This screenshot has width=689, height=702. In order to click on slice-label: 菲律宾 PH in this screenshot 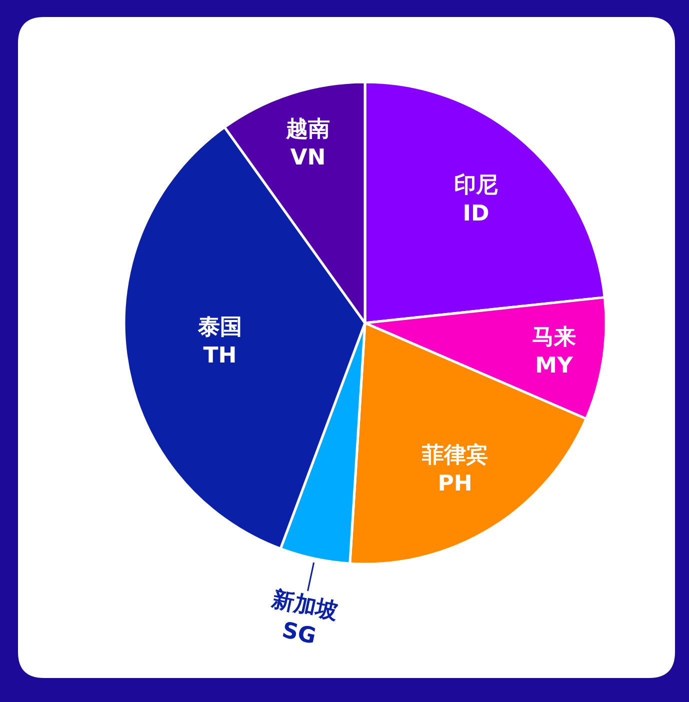, I will do `click(454, 469)`.